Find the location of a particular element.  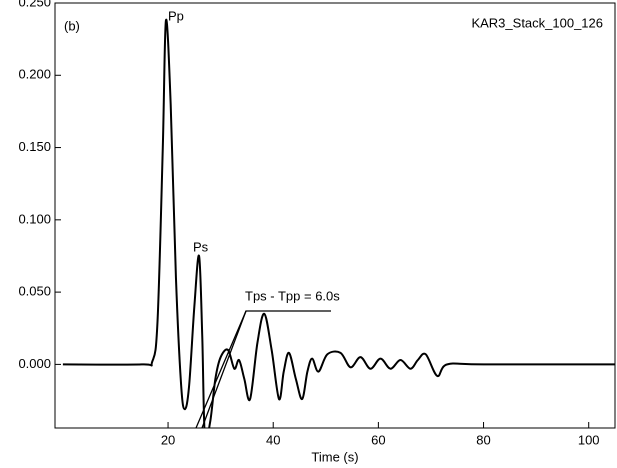

annotation-line is located at coordinates (224, 369).